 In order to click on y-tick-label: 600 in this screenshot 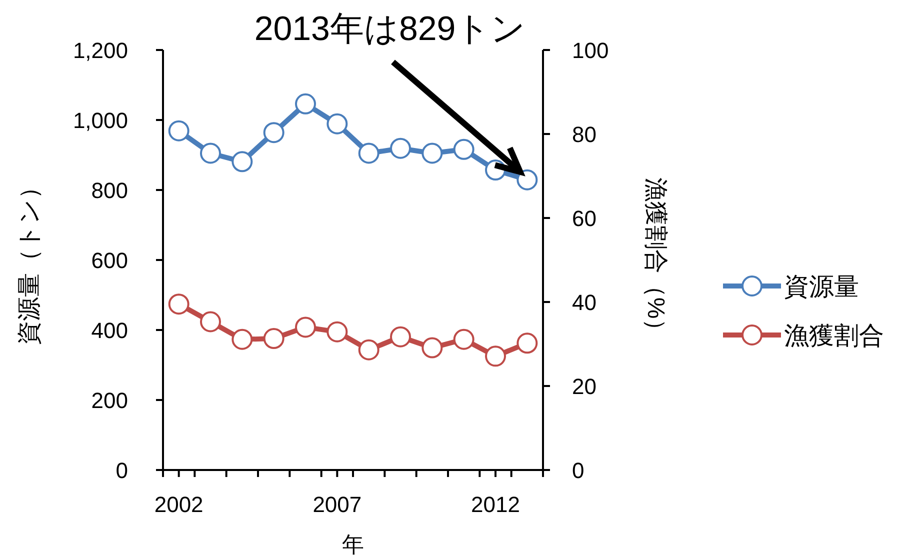, I will do `click(109, 260)`.